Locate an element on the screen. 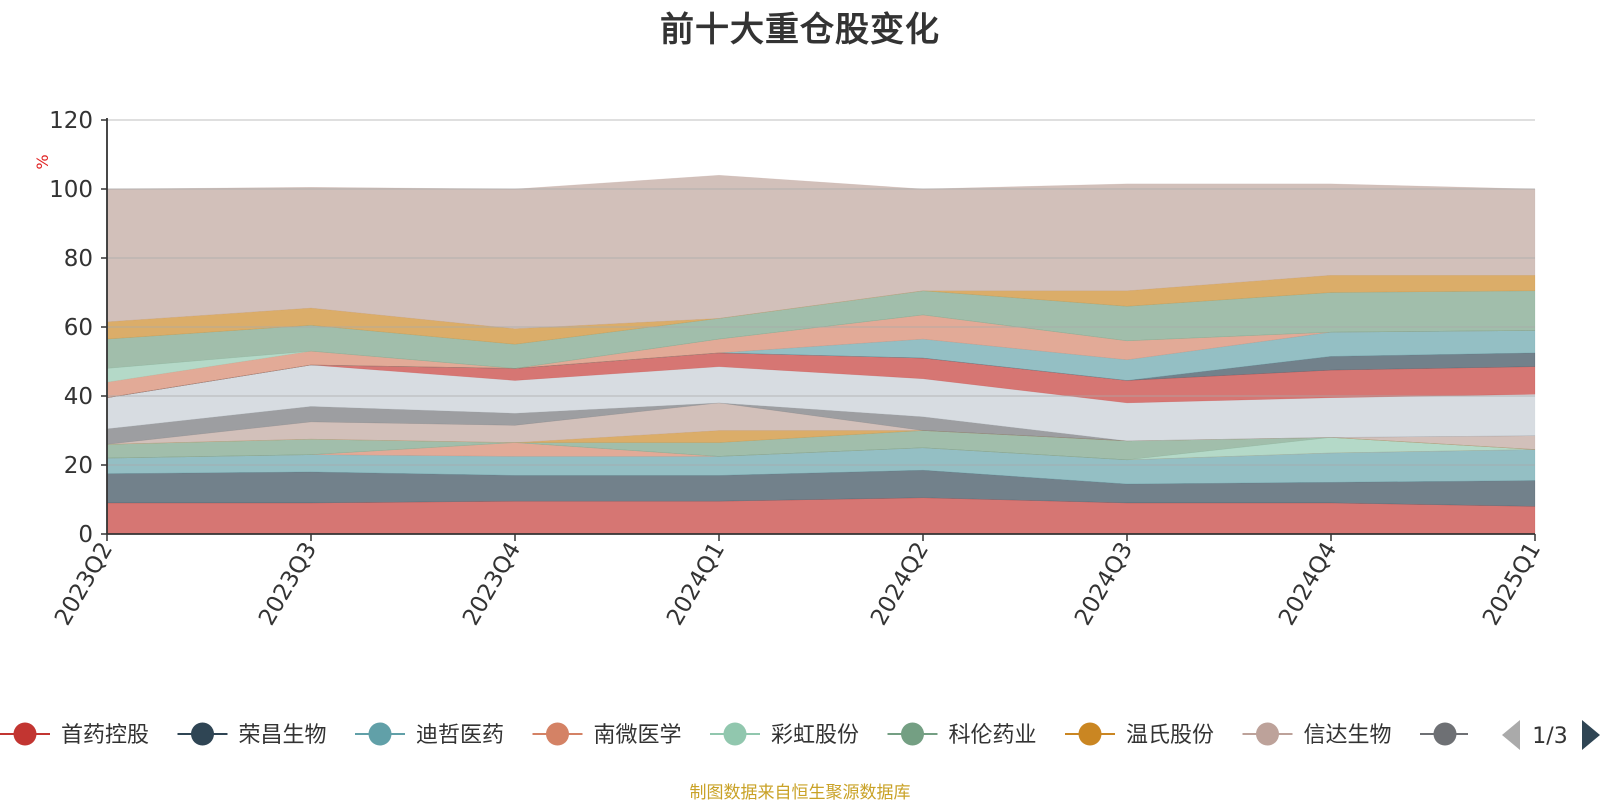  x-tick-label: 2024Q1 is located at coordinates (696, 584).